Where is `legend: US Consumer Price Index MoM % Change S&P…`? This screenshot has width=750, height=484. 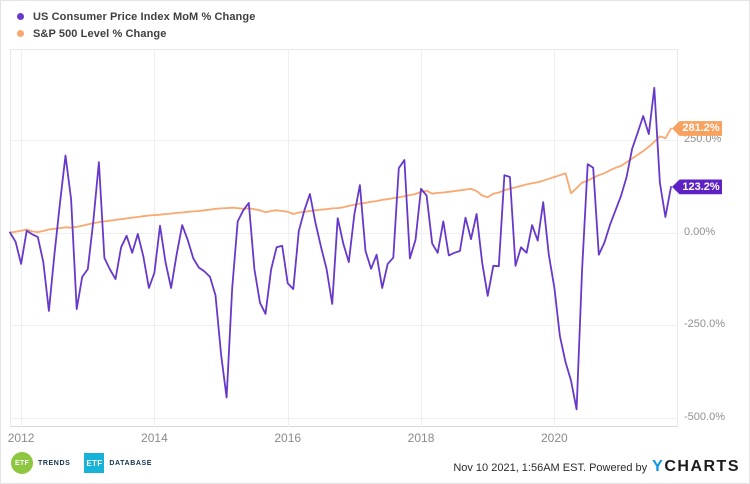
legend: US Consumer Price Index MoM % Change S&P… is located at coordinates (136, 25).